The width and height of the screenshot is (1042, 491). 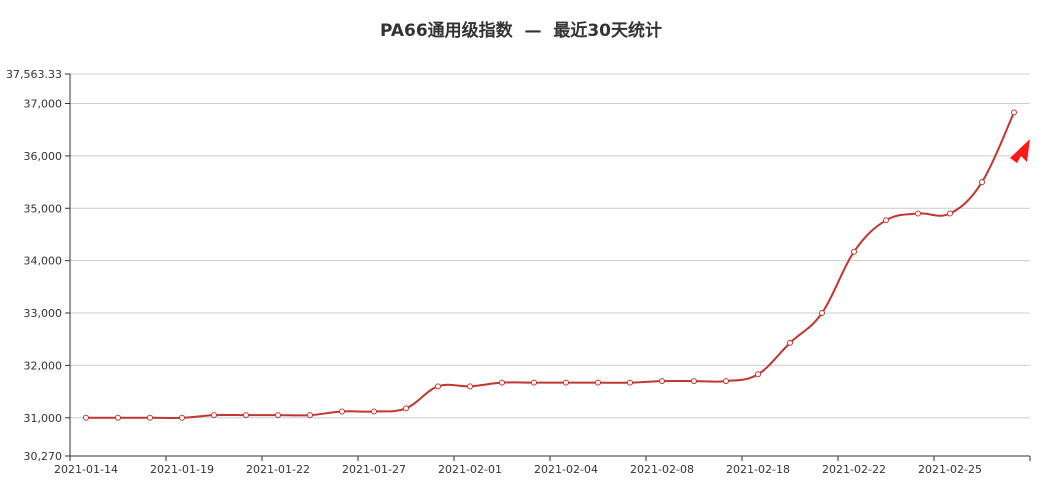 I want to click on x-tick-label: 2021-02-04, so click(x=566, y=469).